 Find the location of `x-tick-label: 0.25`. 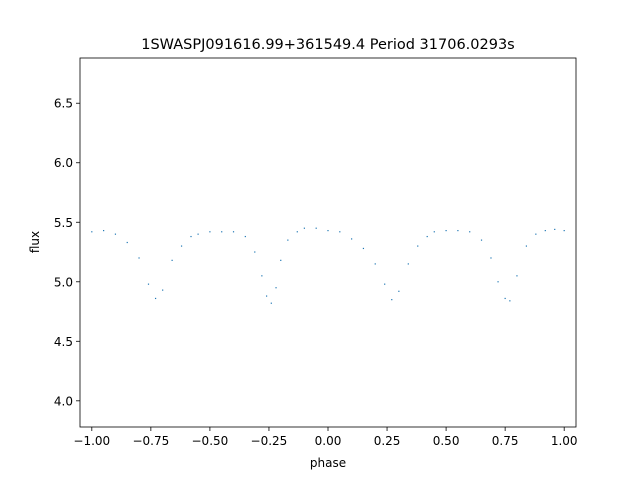

x-tick-label: 0.25 is located at coordinates (387, 441).